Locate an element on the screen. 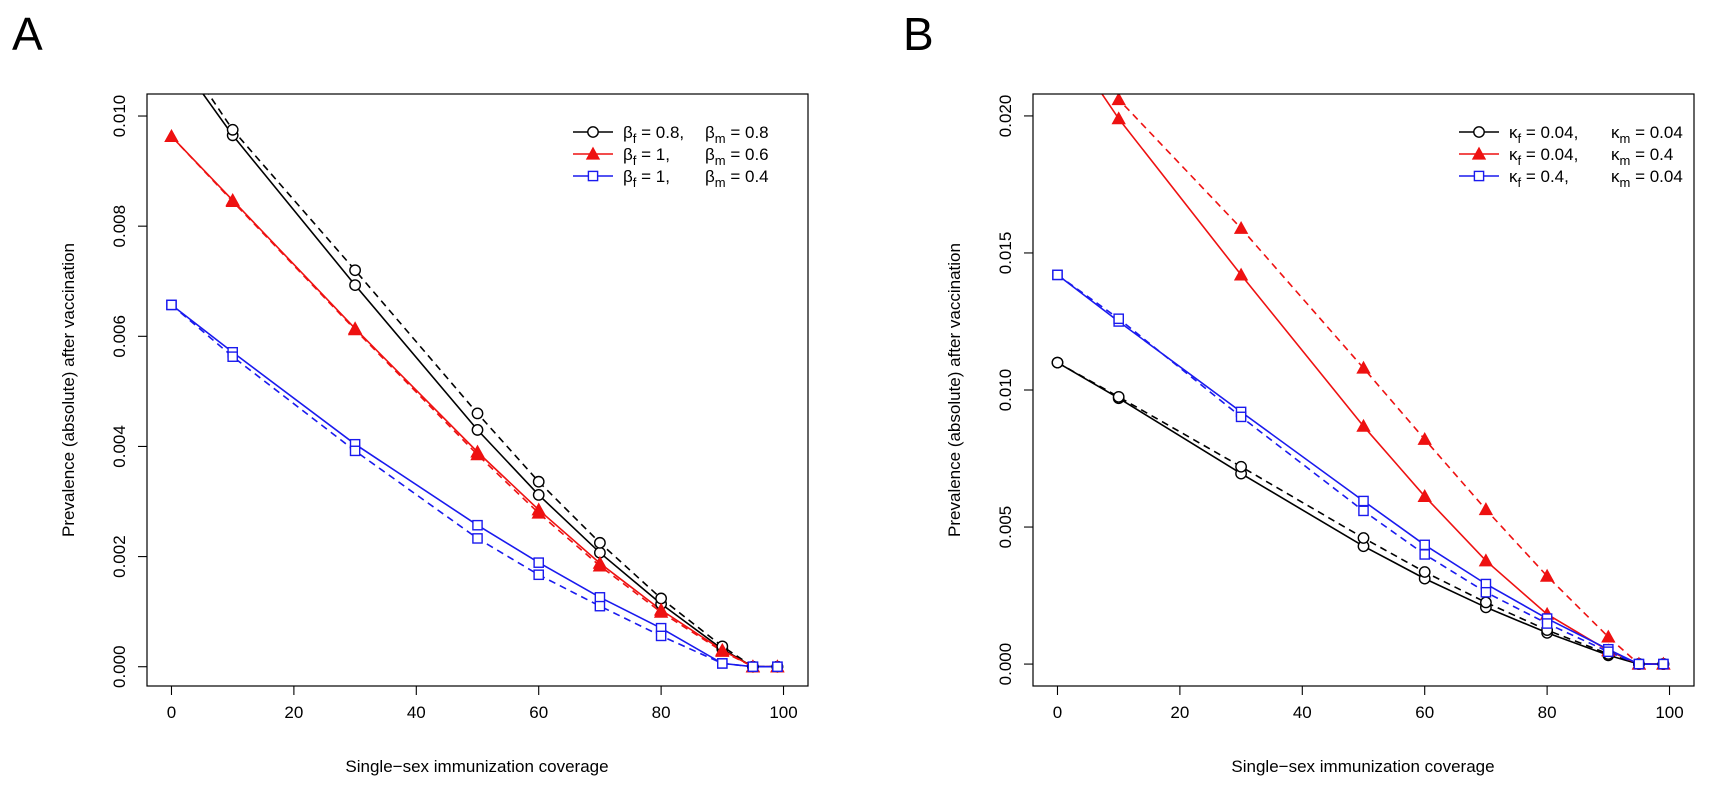 The width and height of the screenshot is (1735, 800). legend-label: βf = 0.8, βm = 0.8 is located at coordinates (696, 134).